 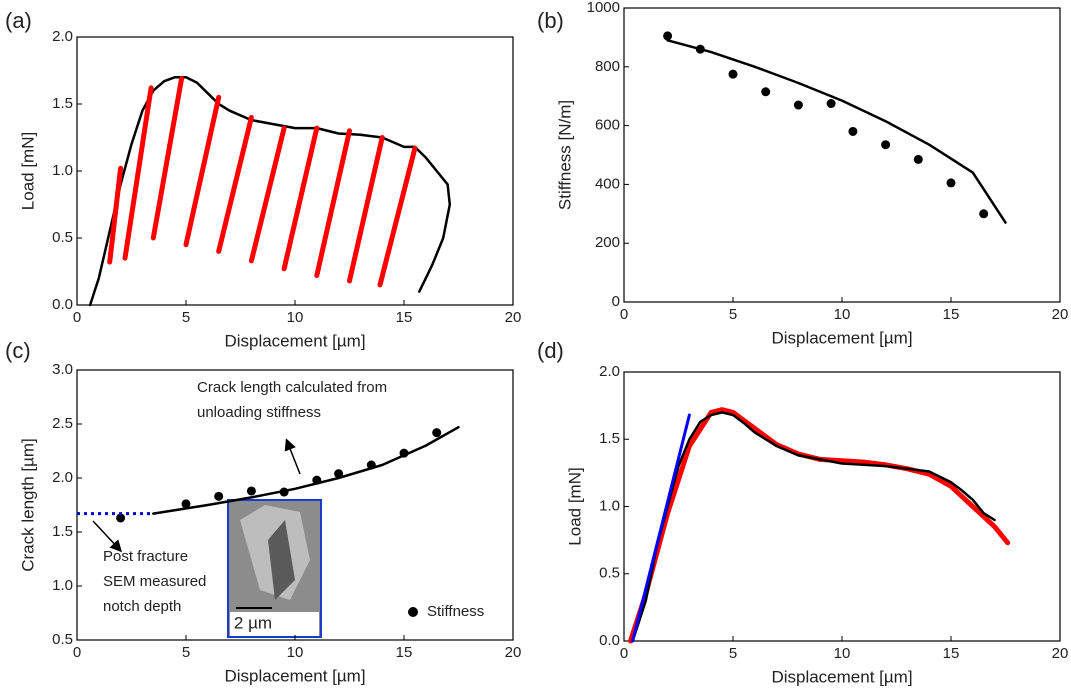 What do you see at coordinates (413, 612) in the screenshot?
I see `legend-marker` at bounding box center [413, 612].